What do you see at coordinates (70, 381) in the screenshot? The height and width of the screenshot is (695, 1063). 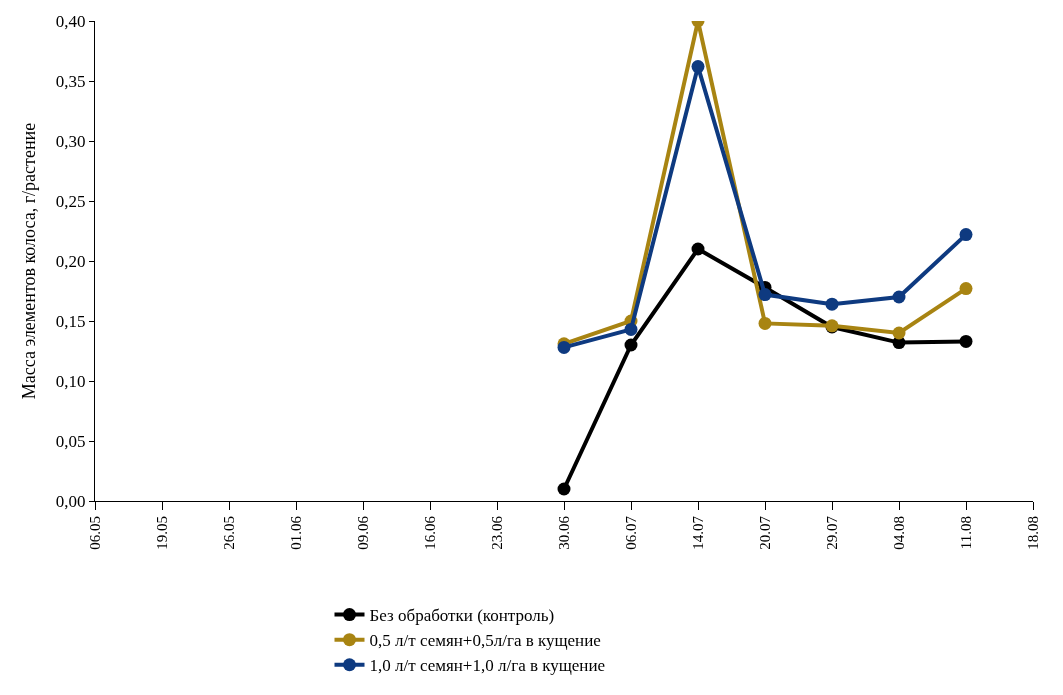 I see `y-tick-label: 0,10` at bounding box center [70, 381].